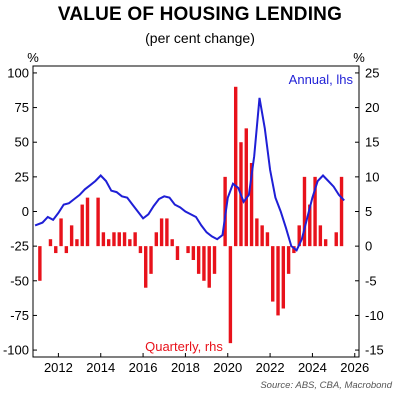  Describe the element at coordinates (200, 14) in the screenshot. I see `chart-title: VALUE OF HOUSING LENDING` at that location.